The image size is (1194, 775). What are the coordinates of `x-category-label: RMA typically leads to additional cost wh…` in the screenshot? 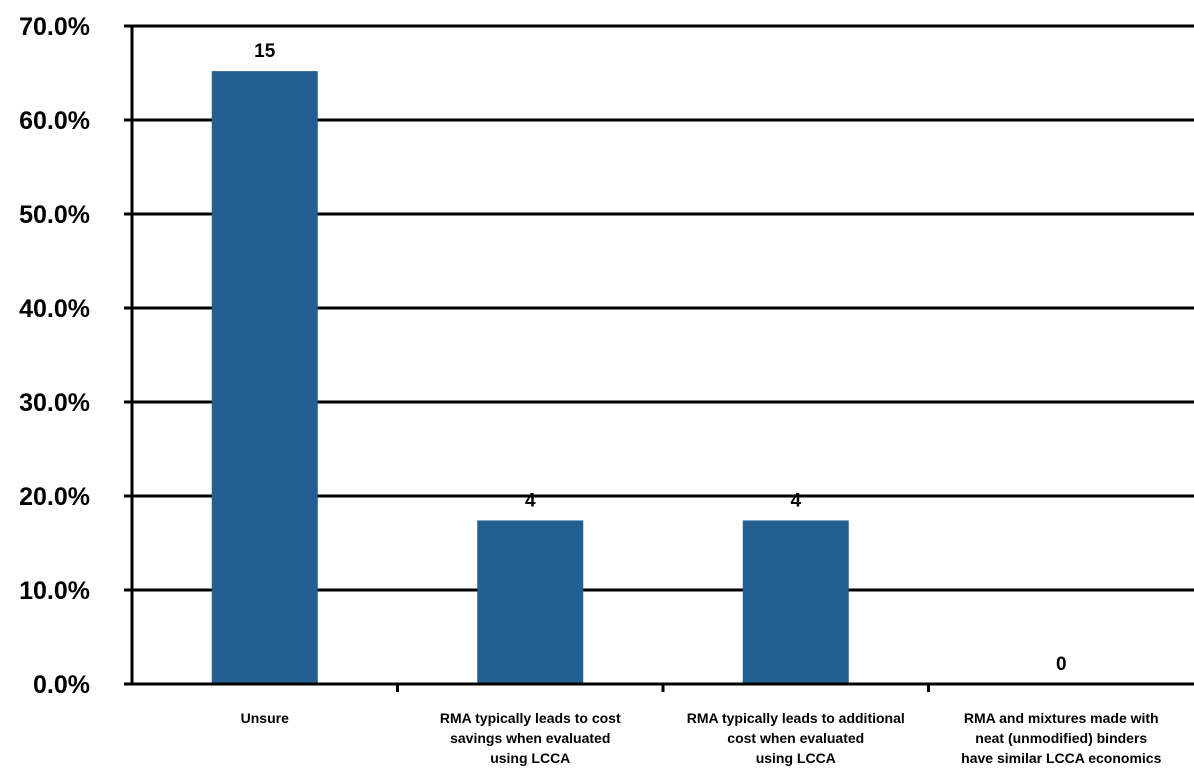 It's located at (796, 738).